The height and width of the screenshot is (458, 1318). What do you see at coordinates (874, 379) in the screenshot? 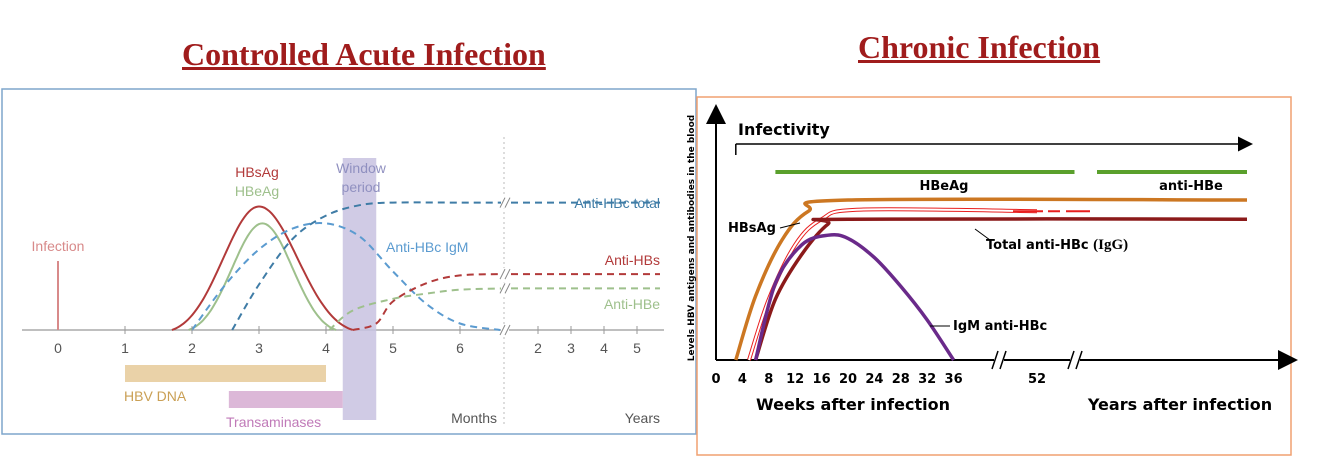
I see `chronic-tick-label-24: 24` at bounding box center [874, 379].